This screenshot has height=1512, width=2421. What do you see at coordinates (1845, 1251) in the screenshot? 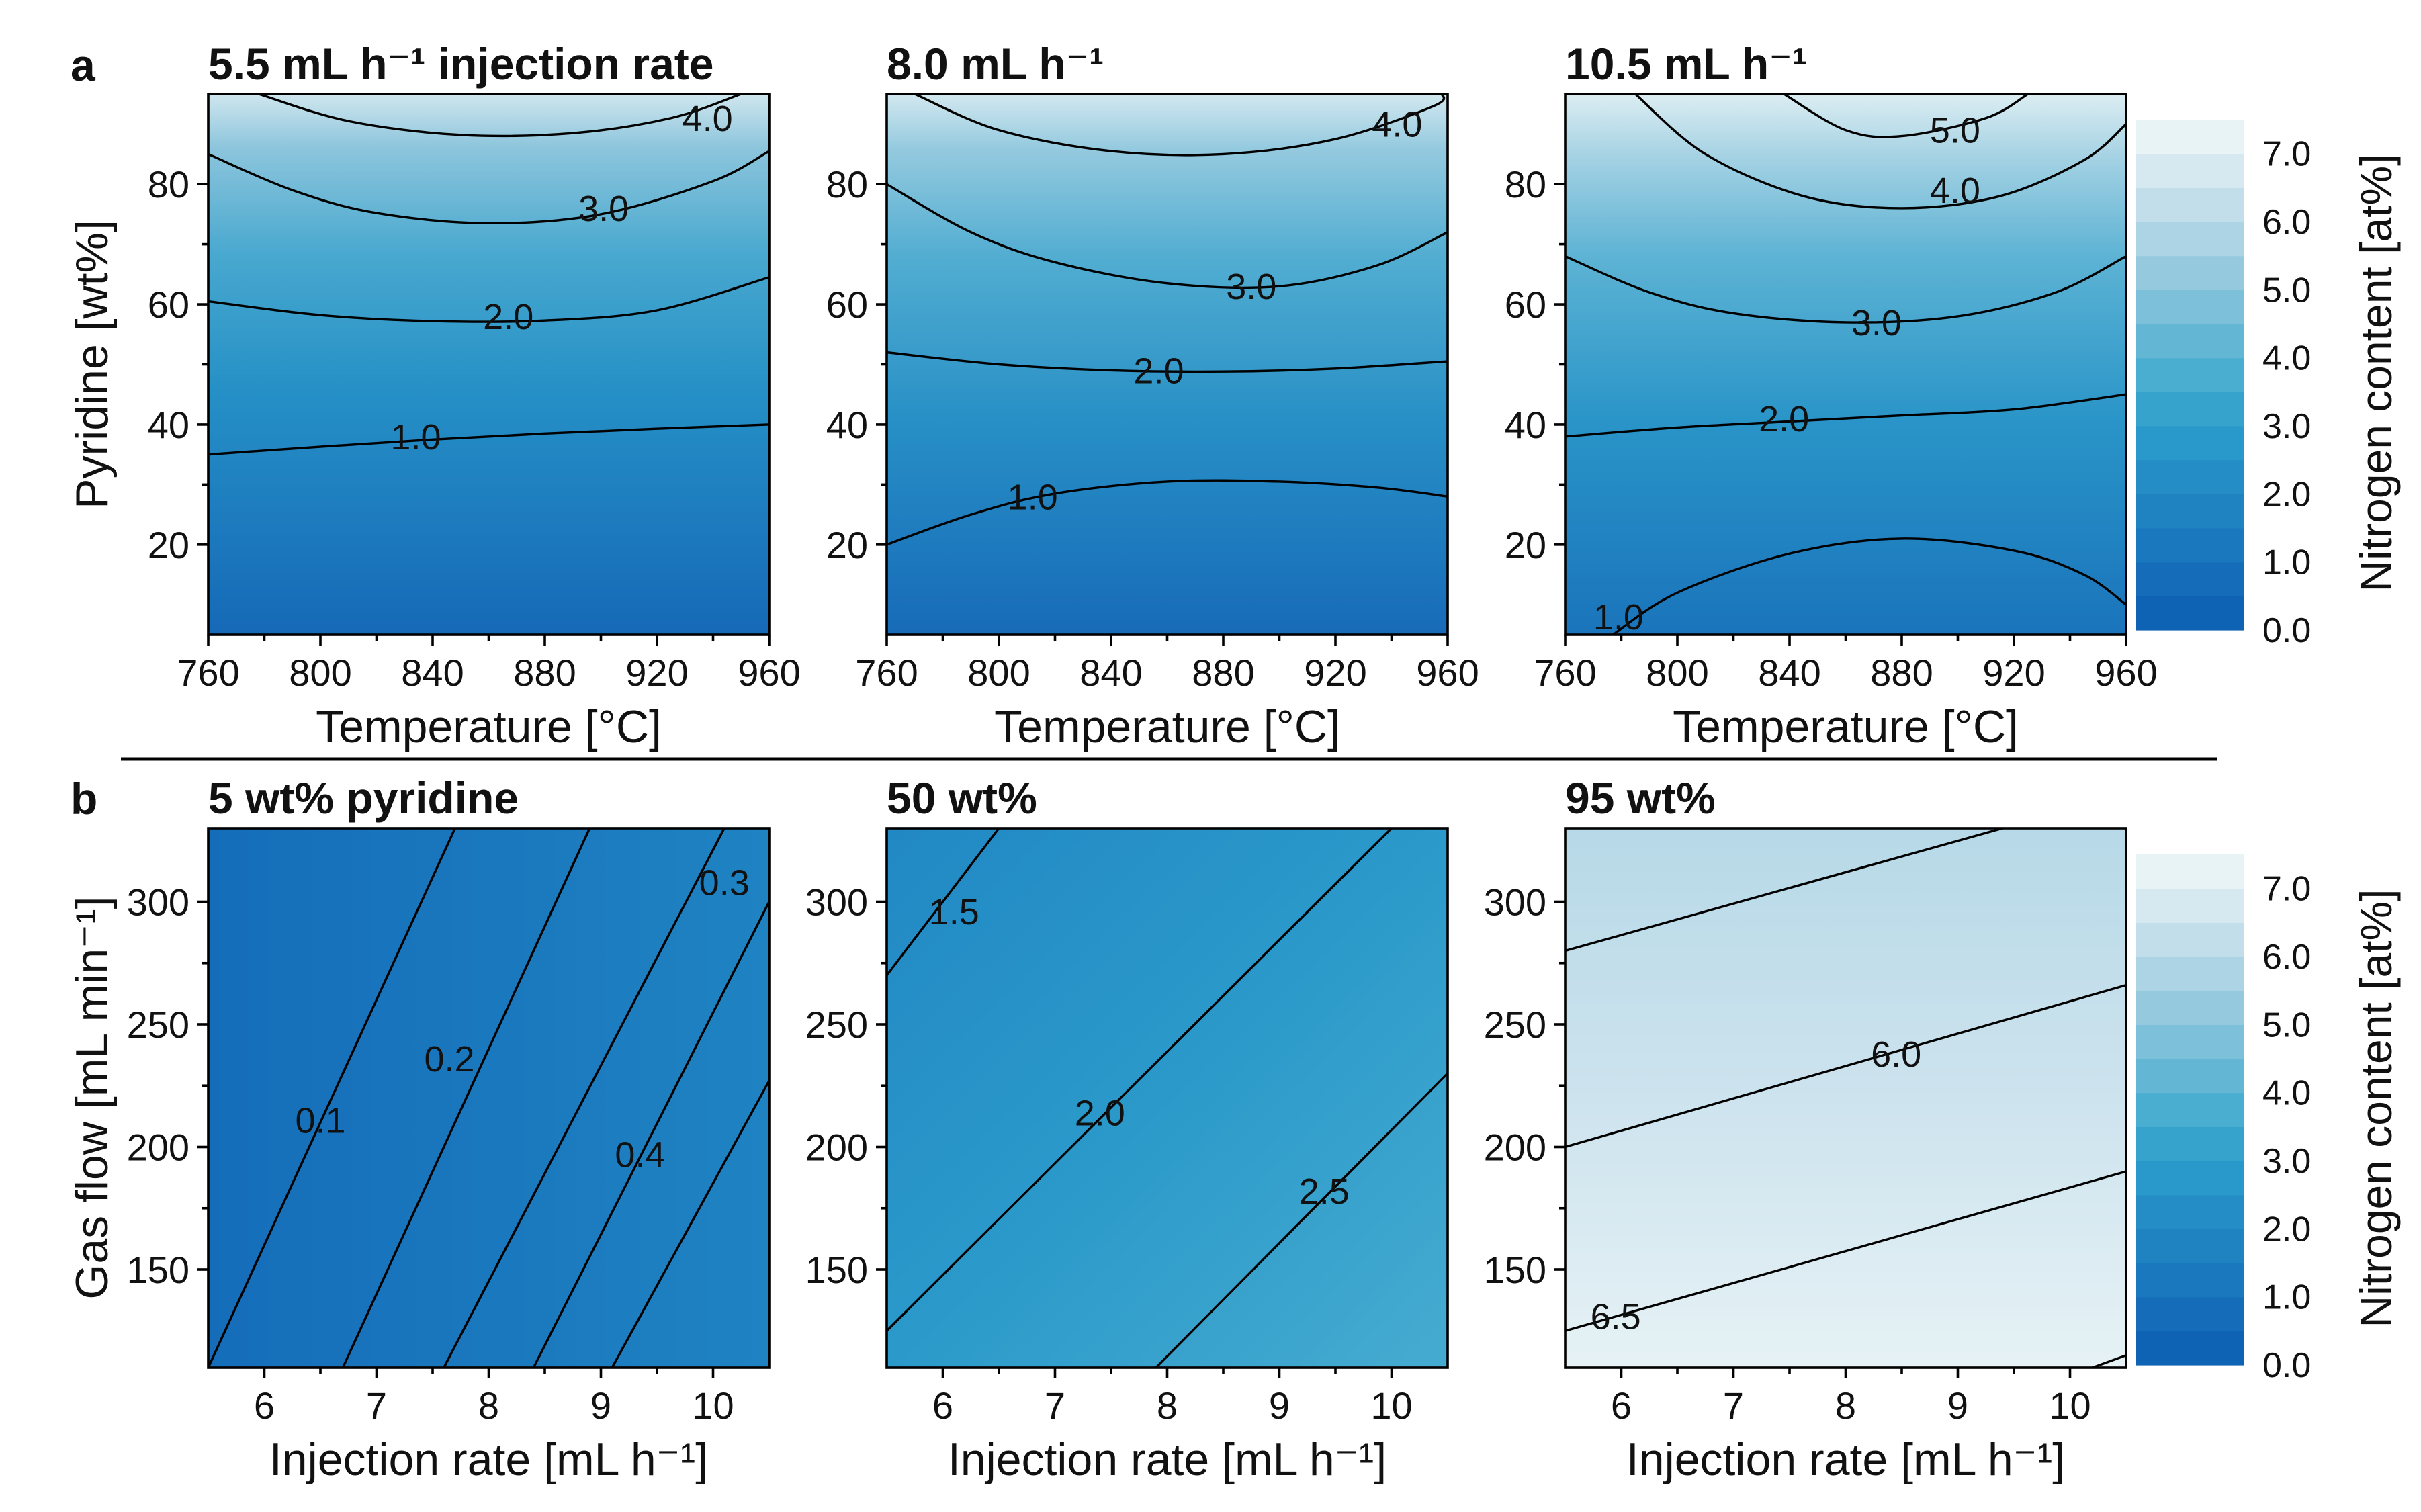
I see `contour-line-6.5` at bounding box center [1845, 1251].